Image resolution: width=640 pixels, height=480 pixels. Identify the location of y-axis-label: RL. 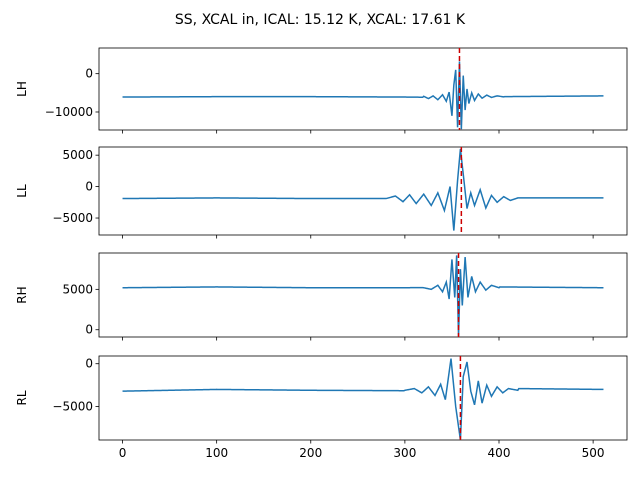
(22, 397).